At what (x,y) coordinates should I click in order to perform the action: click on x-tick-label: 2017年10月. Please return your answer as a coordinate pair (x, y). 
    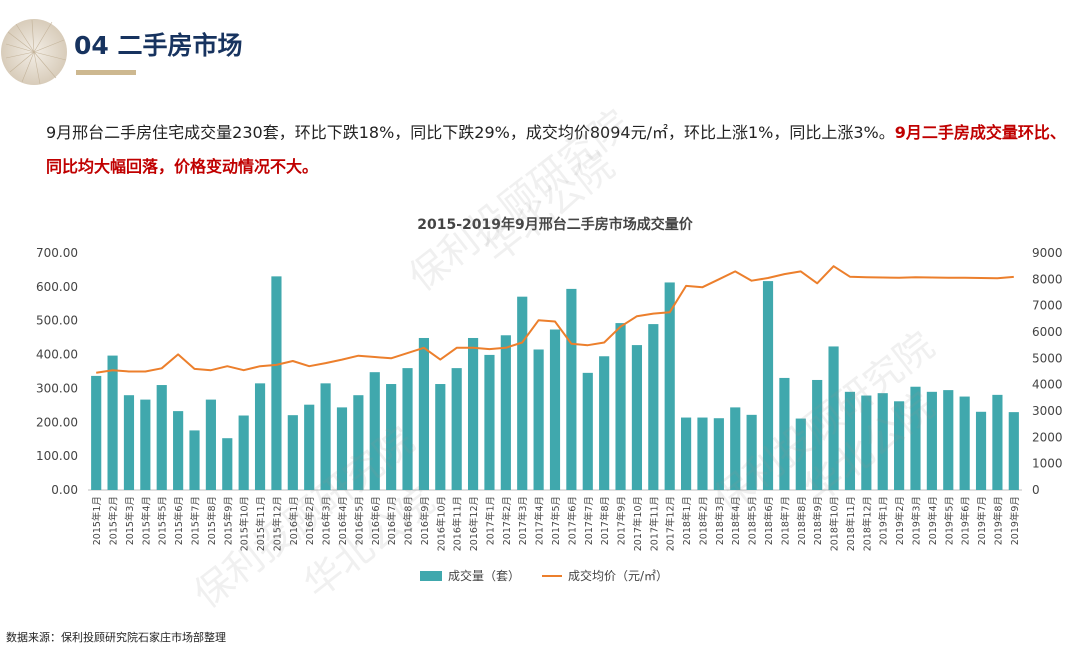
    Looking at the image, I should click on (638, 523).